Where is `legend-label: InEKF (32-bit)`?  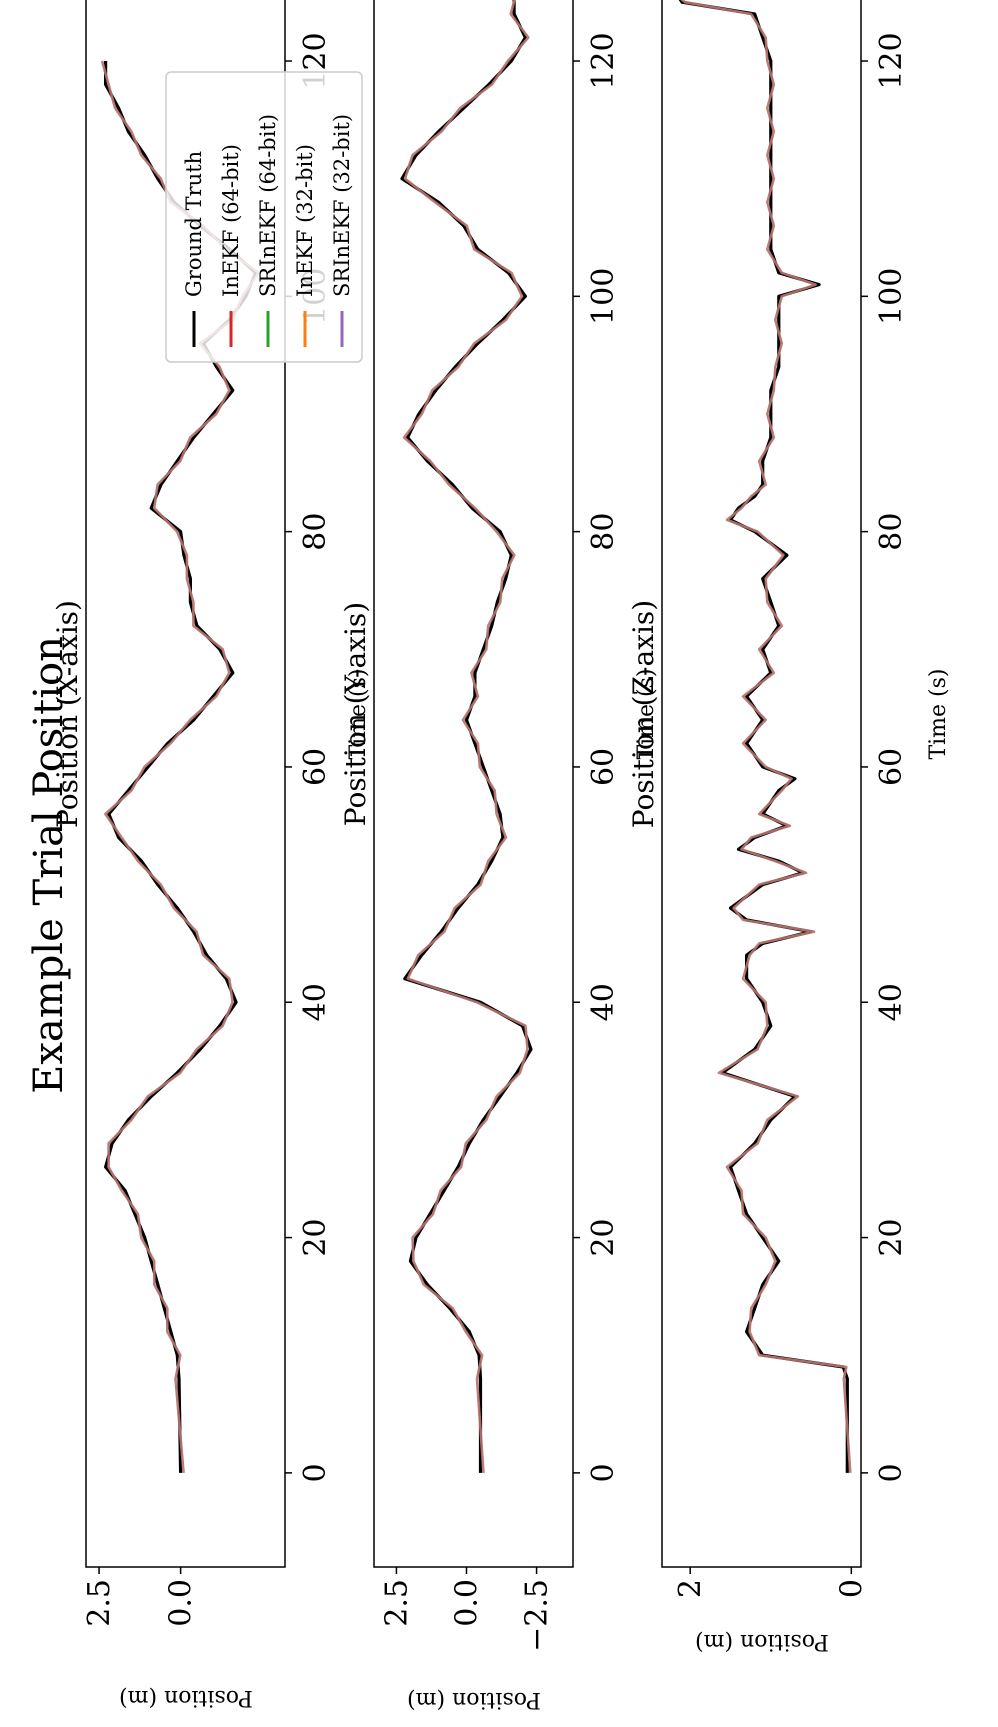 legend-label: InEKF (32-bit) is located at coordinates (305, 220).